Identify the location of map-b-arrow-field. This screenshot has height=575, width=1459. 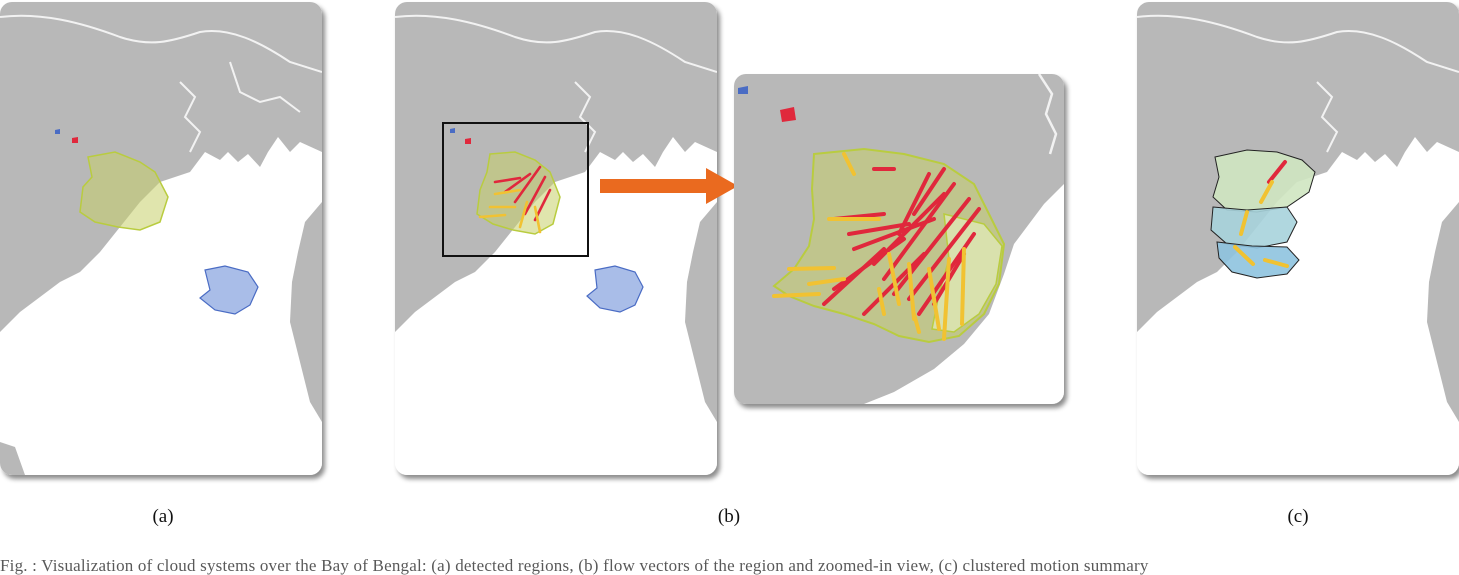
(515, 199).